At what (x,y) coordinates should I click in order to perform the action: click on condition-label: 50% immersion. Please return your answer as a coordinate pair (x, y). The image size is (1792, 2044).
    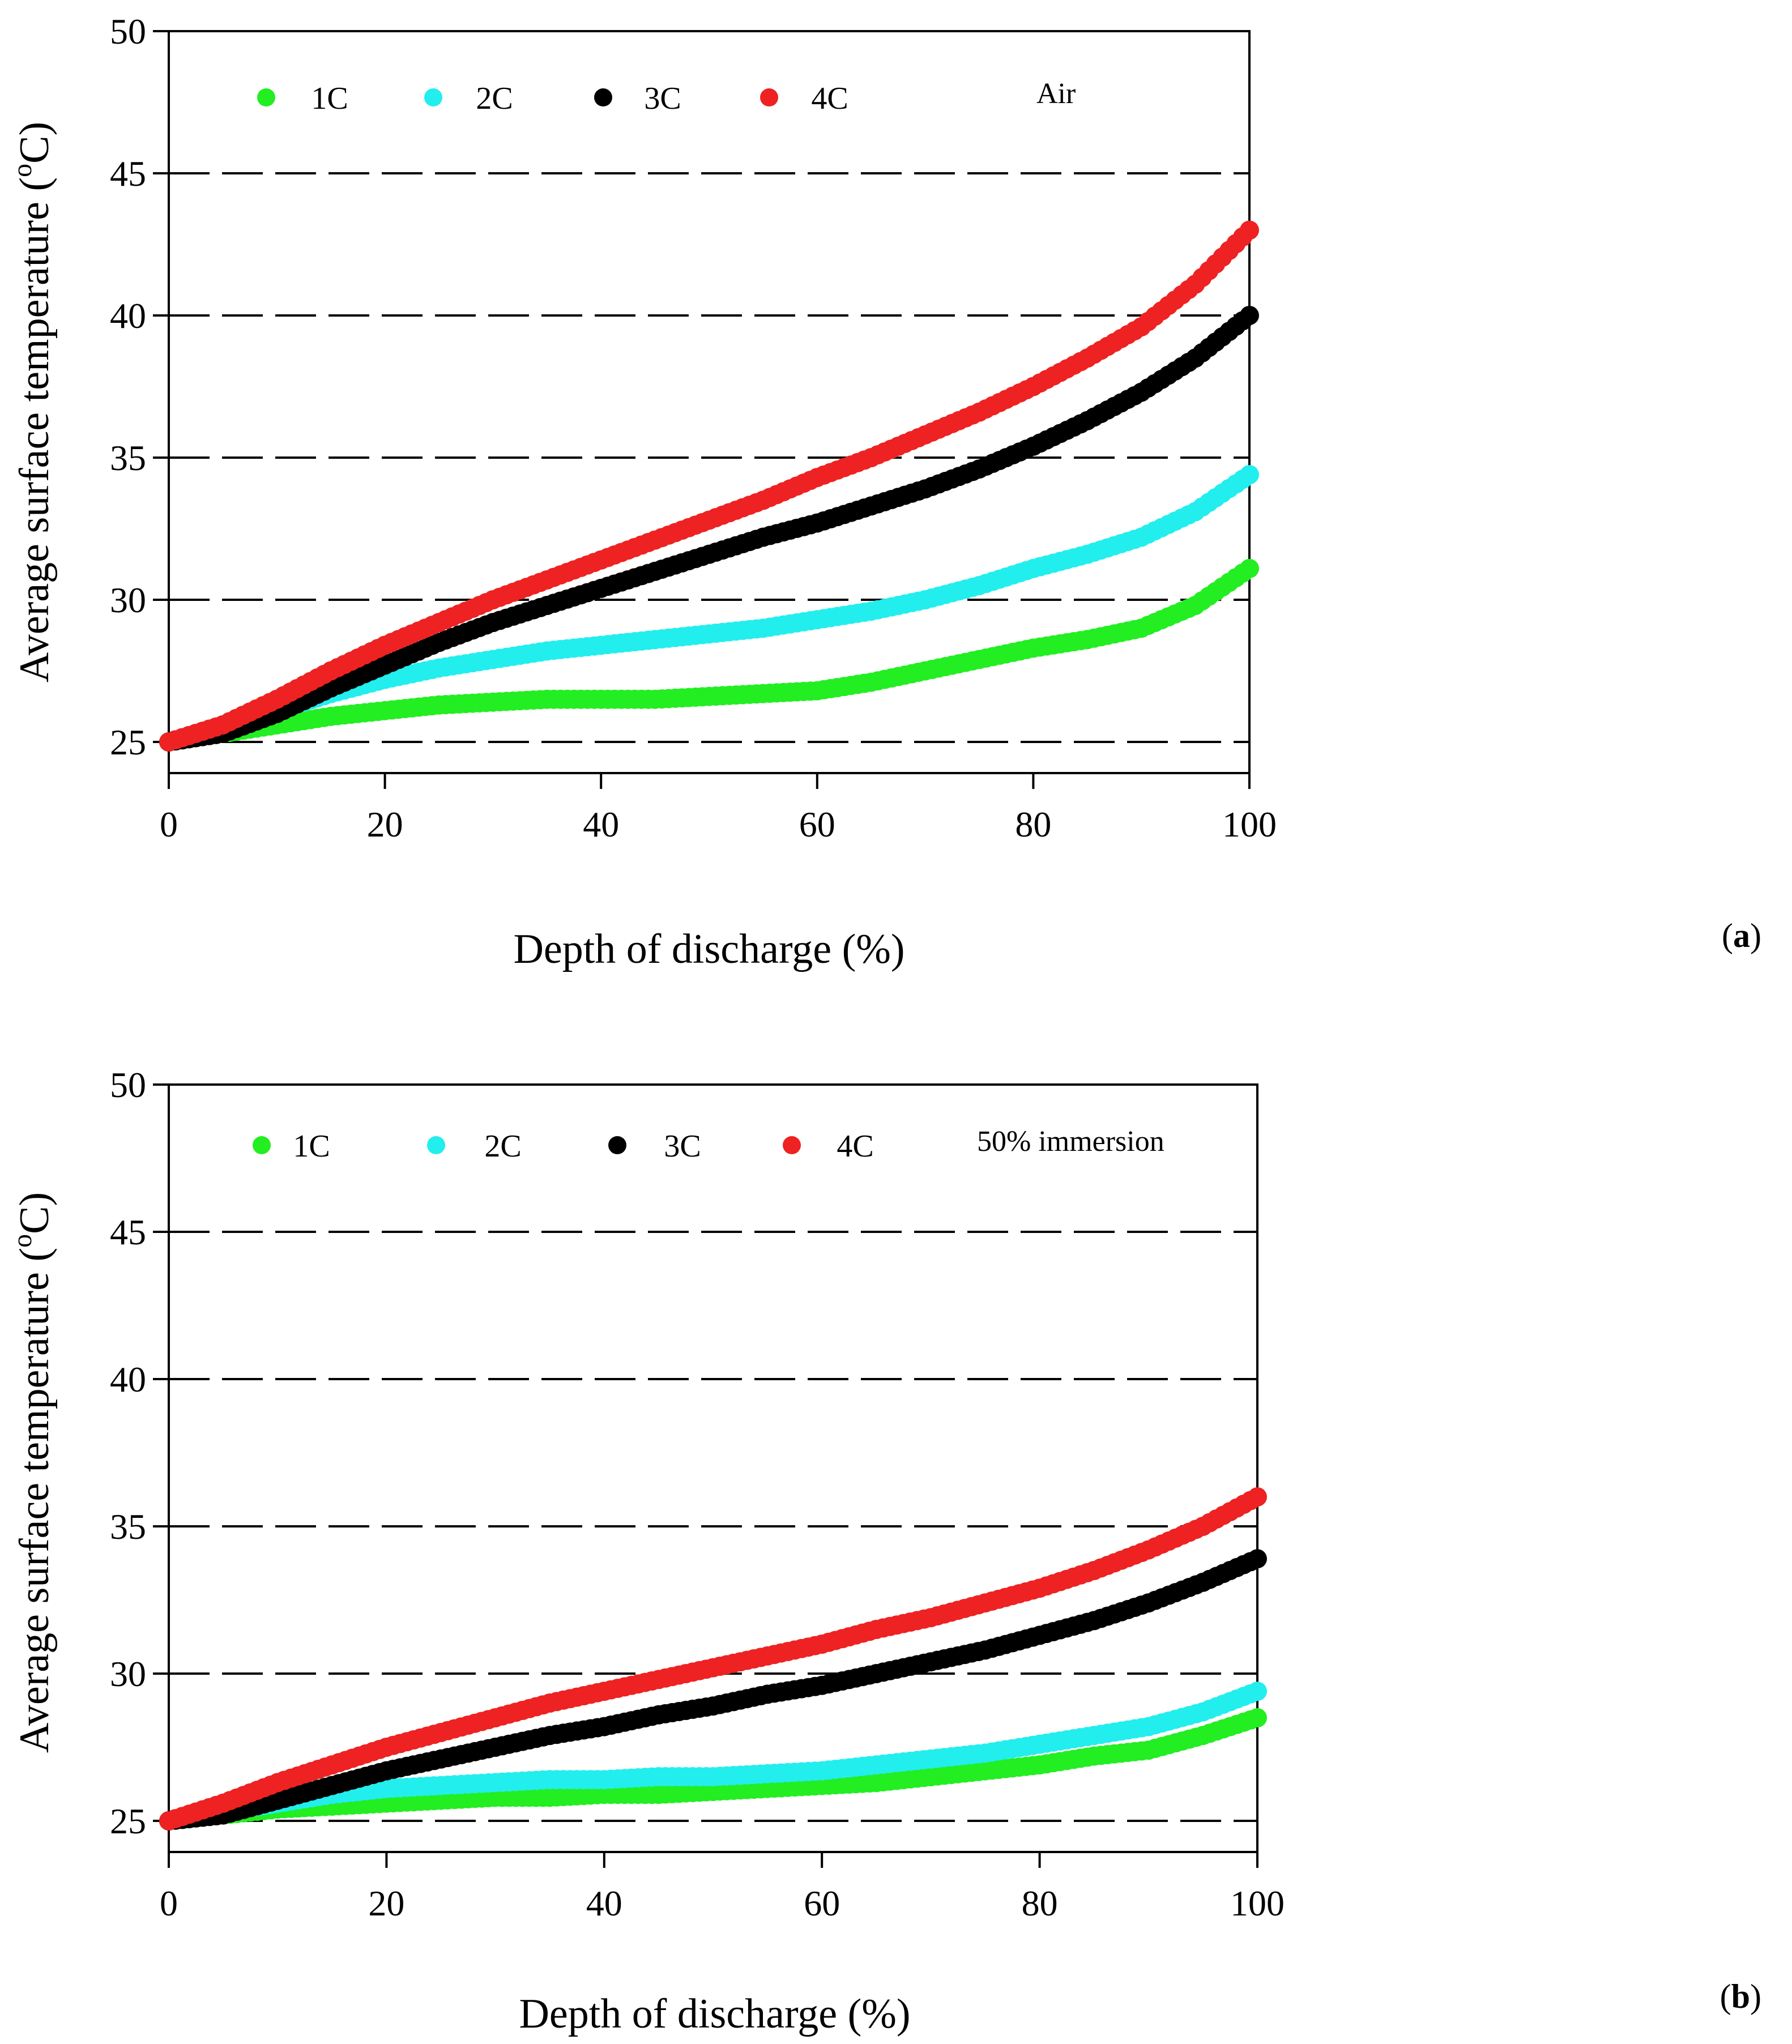
    Looking at the image, I should click on (1070, 1141).